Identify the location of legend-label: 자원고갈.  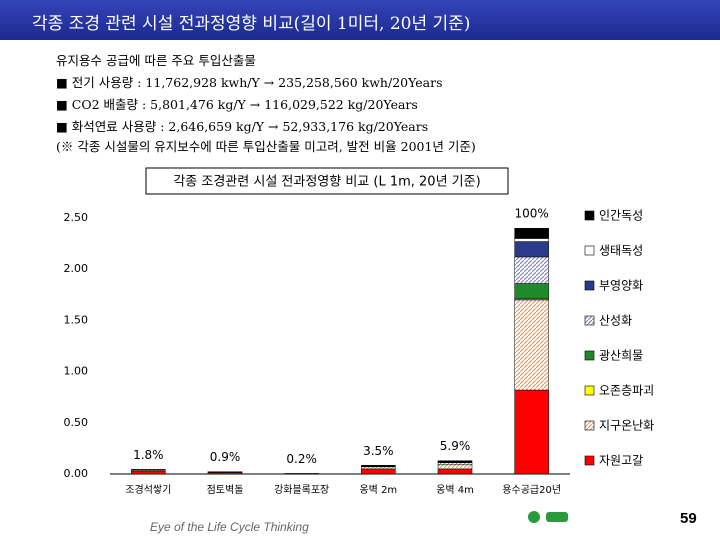
(621, 461).